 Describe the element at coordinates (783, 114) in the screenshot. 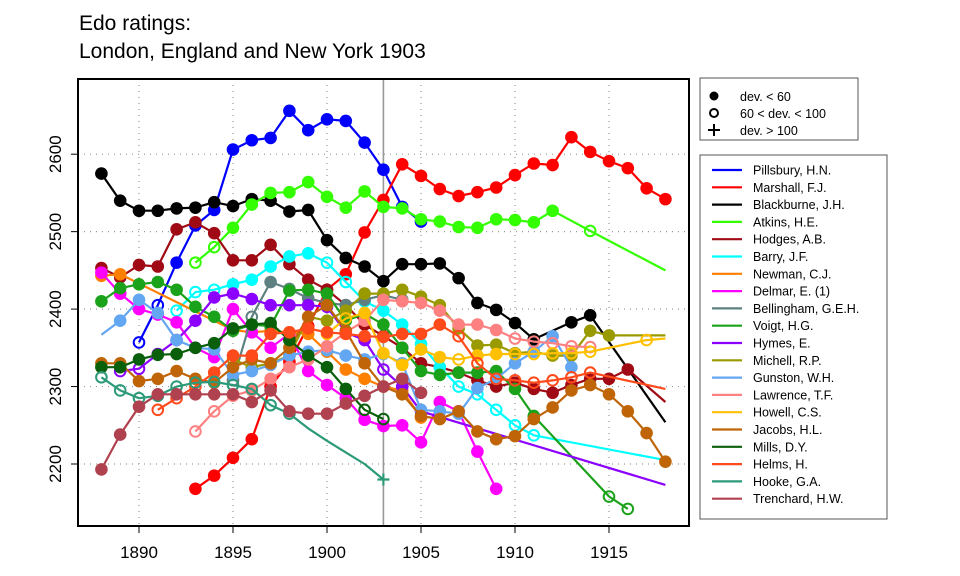

I see `marker-legend-label: 60 < dev. < 100` at that location.